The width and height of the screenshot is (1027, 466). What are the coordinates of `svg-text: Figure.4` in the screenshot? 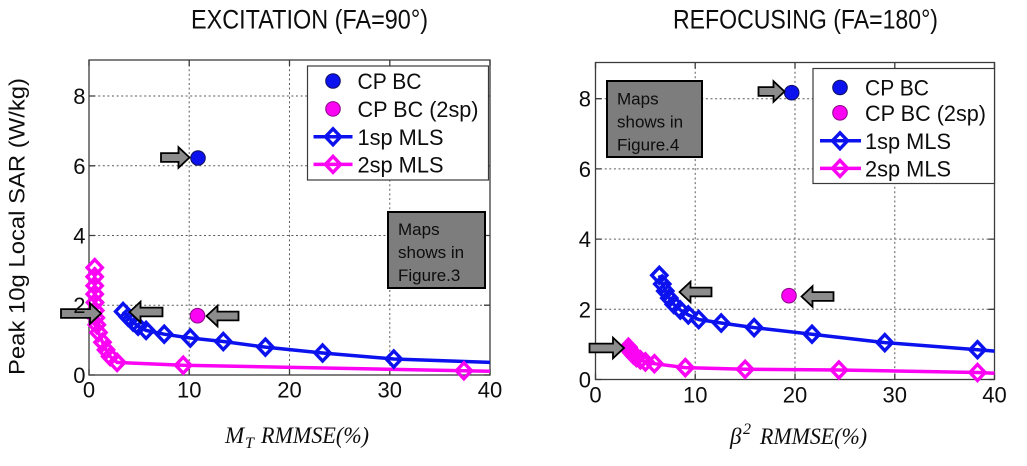 It's located at (648, 145).